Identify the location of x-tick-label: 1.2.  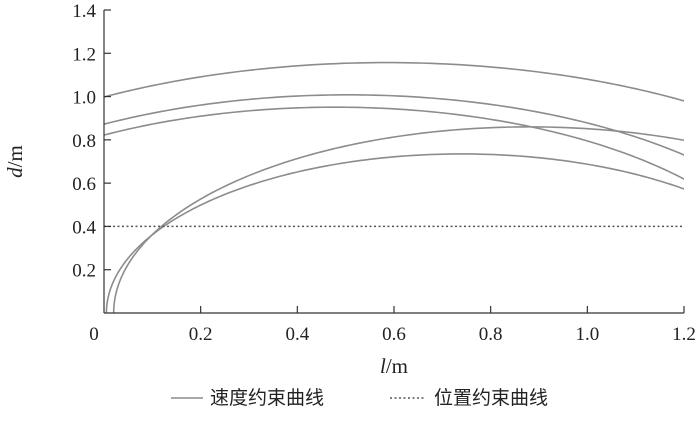
(684, 334).